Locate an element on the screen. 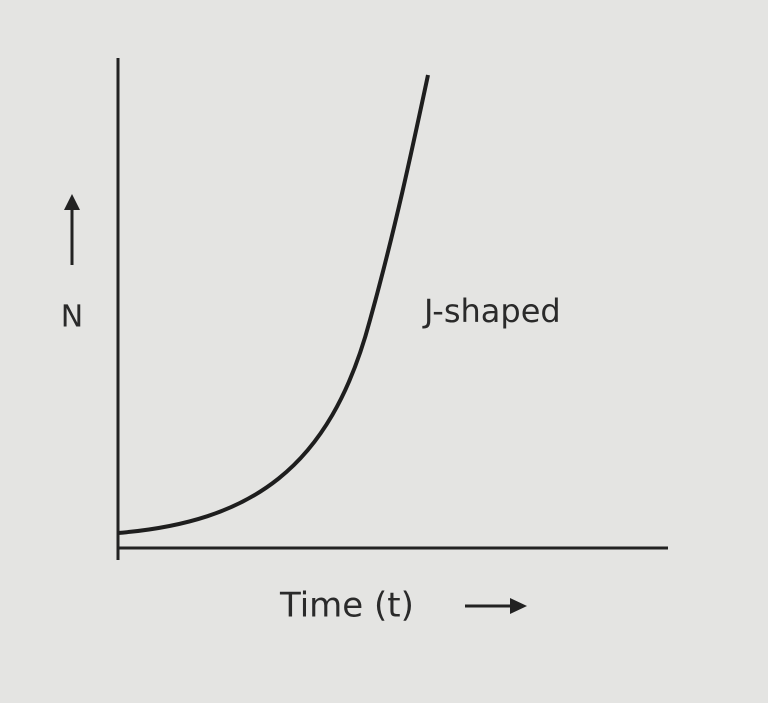 The image size is (768, 703). curve-label: J-shaped is located at coordinates (491, 311).